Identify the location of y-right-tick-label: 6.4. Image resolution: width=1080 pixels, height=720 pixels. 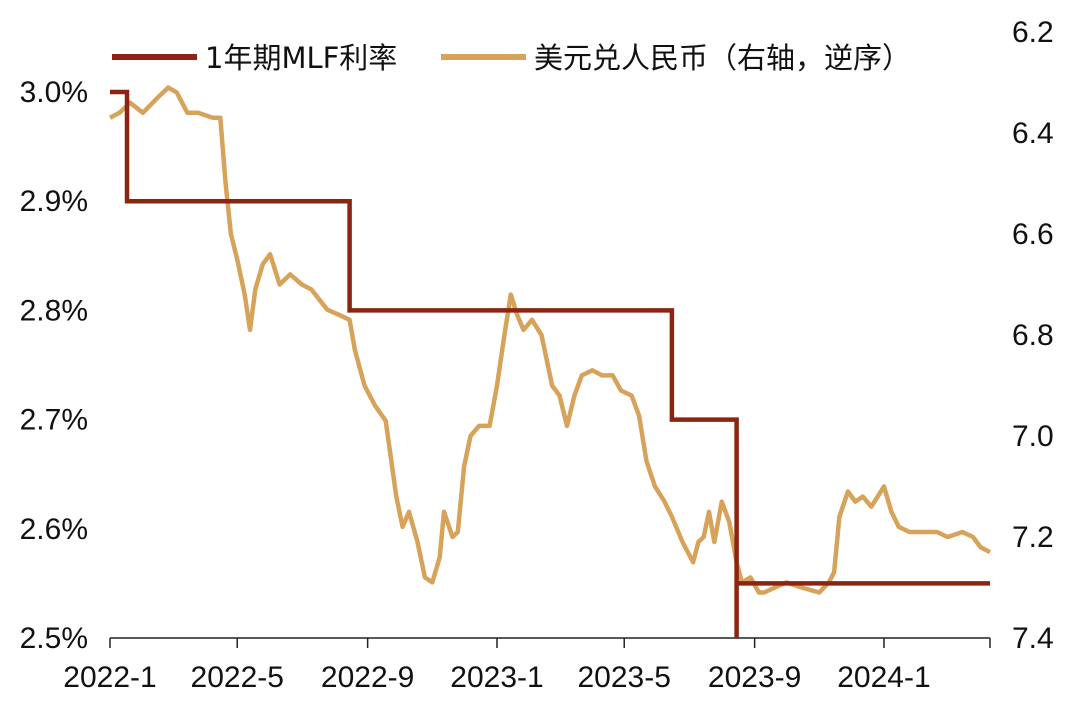
(1033, 133).